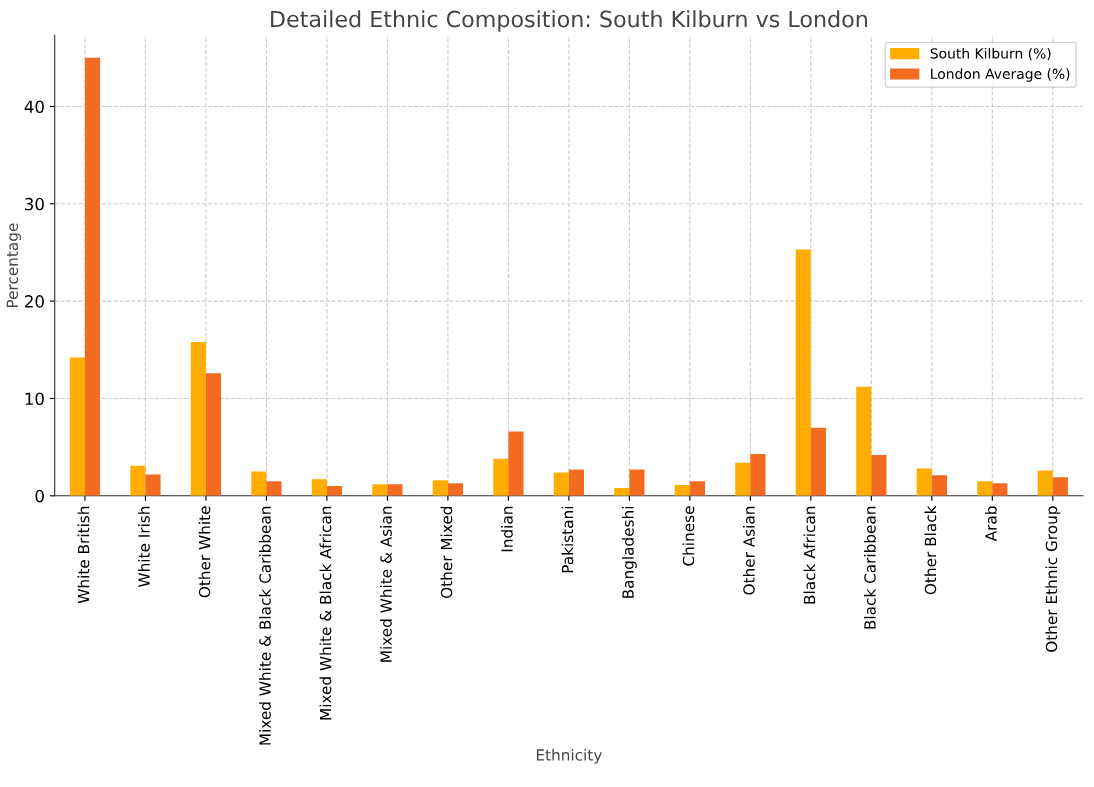  Describe the element at coordinates (688, 536) in the screenshot. I see `x-tick-label: Chinese` at that location.